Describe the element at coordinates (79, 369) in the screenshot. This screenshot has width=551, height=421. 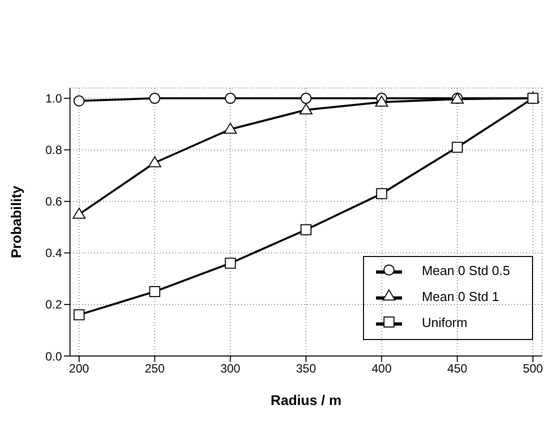
I see `x-tick-label: 200` at that location.